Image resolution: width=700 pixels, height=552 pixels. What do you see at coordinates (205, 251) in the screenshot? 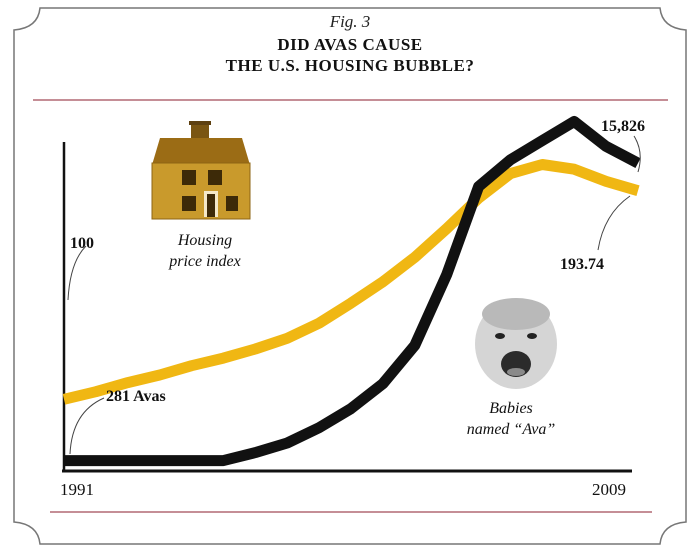
I see `housing-series-label: Housing price index` at bounding box center [205, 251].